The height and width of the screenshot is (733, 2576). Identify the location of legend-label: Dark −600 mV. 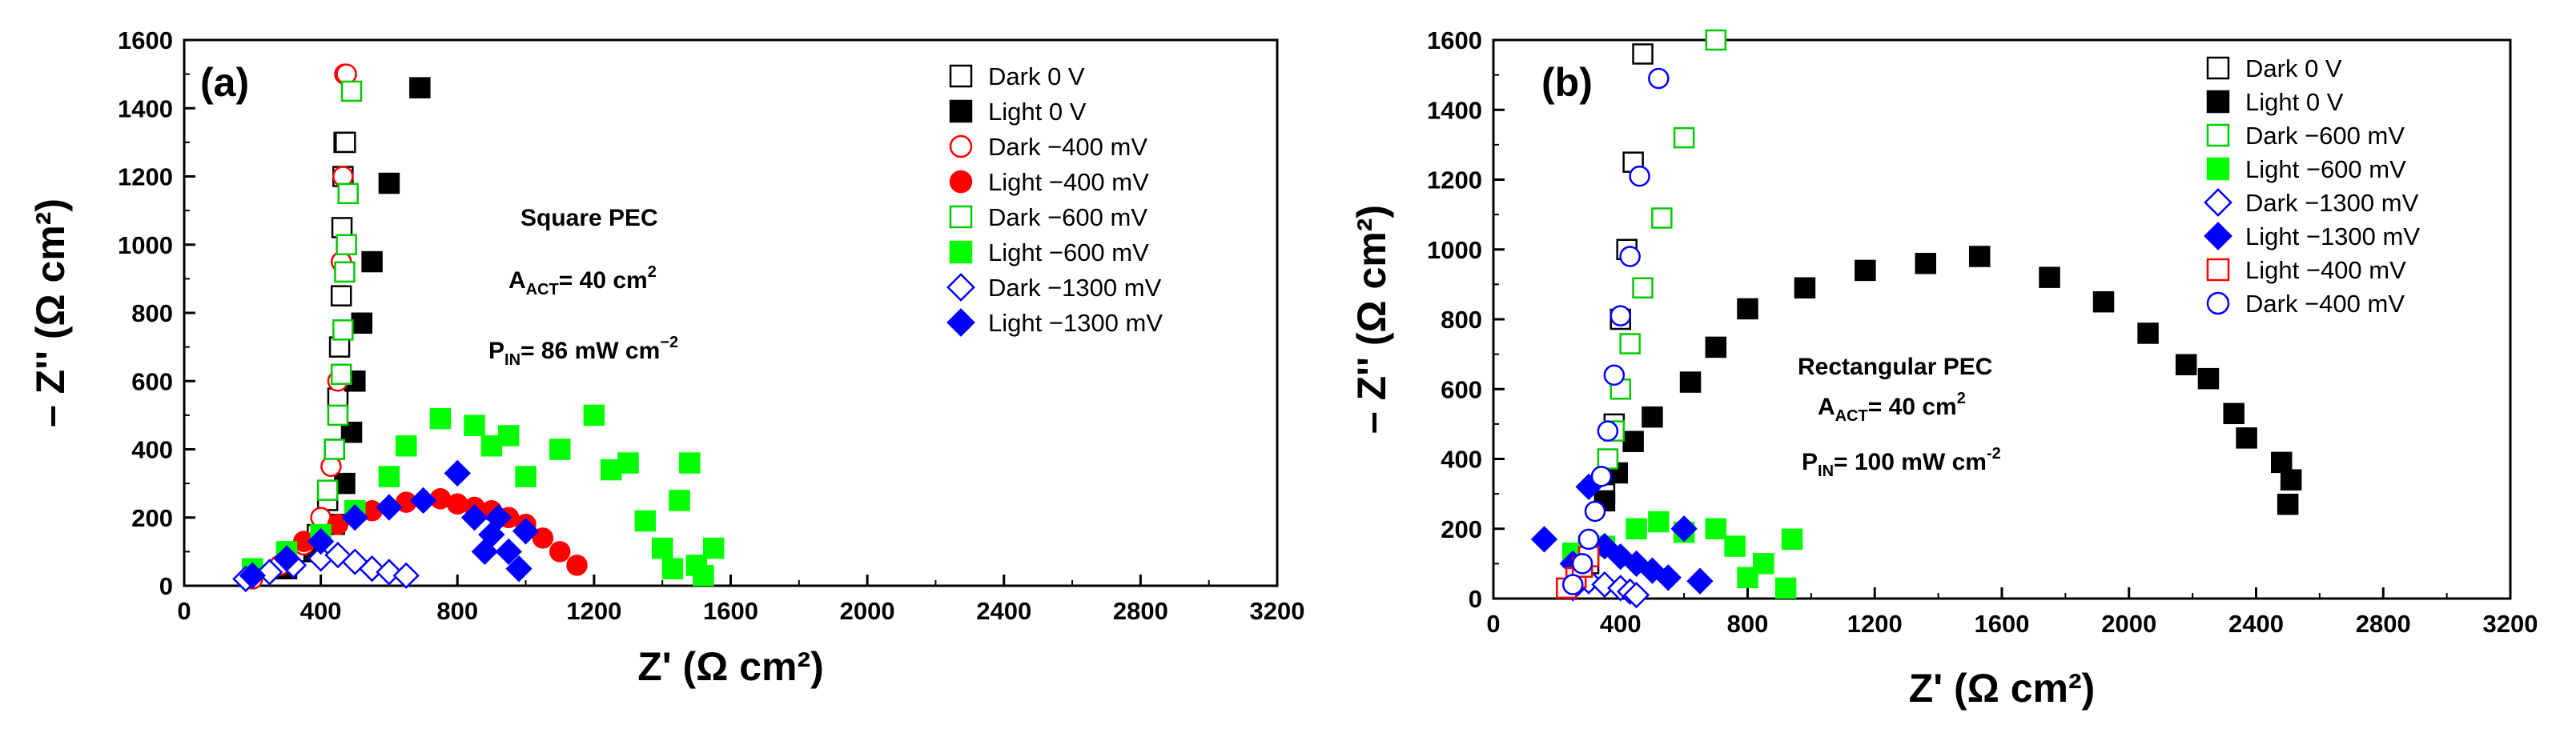
(2325, 136).